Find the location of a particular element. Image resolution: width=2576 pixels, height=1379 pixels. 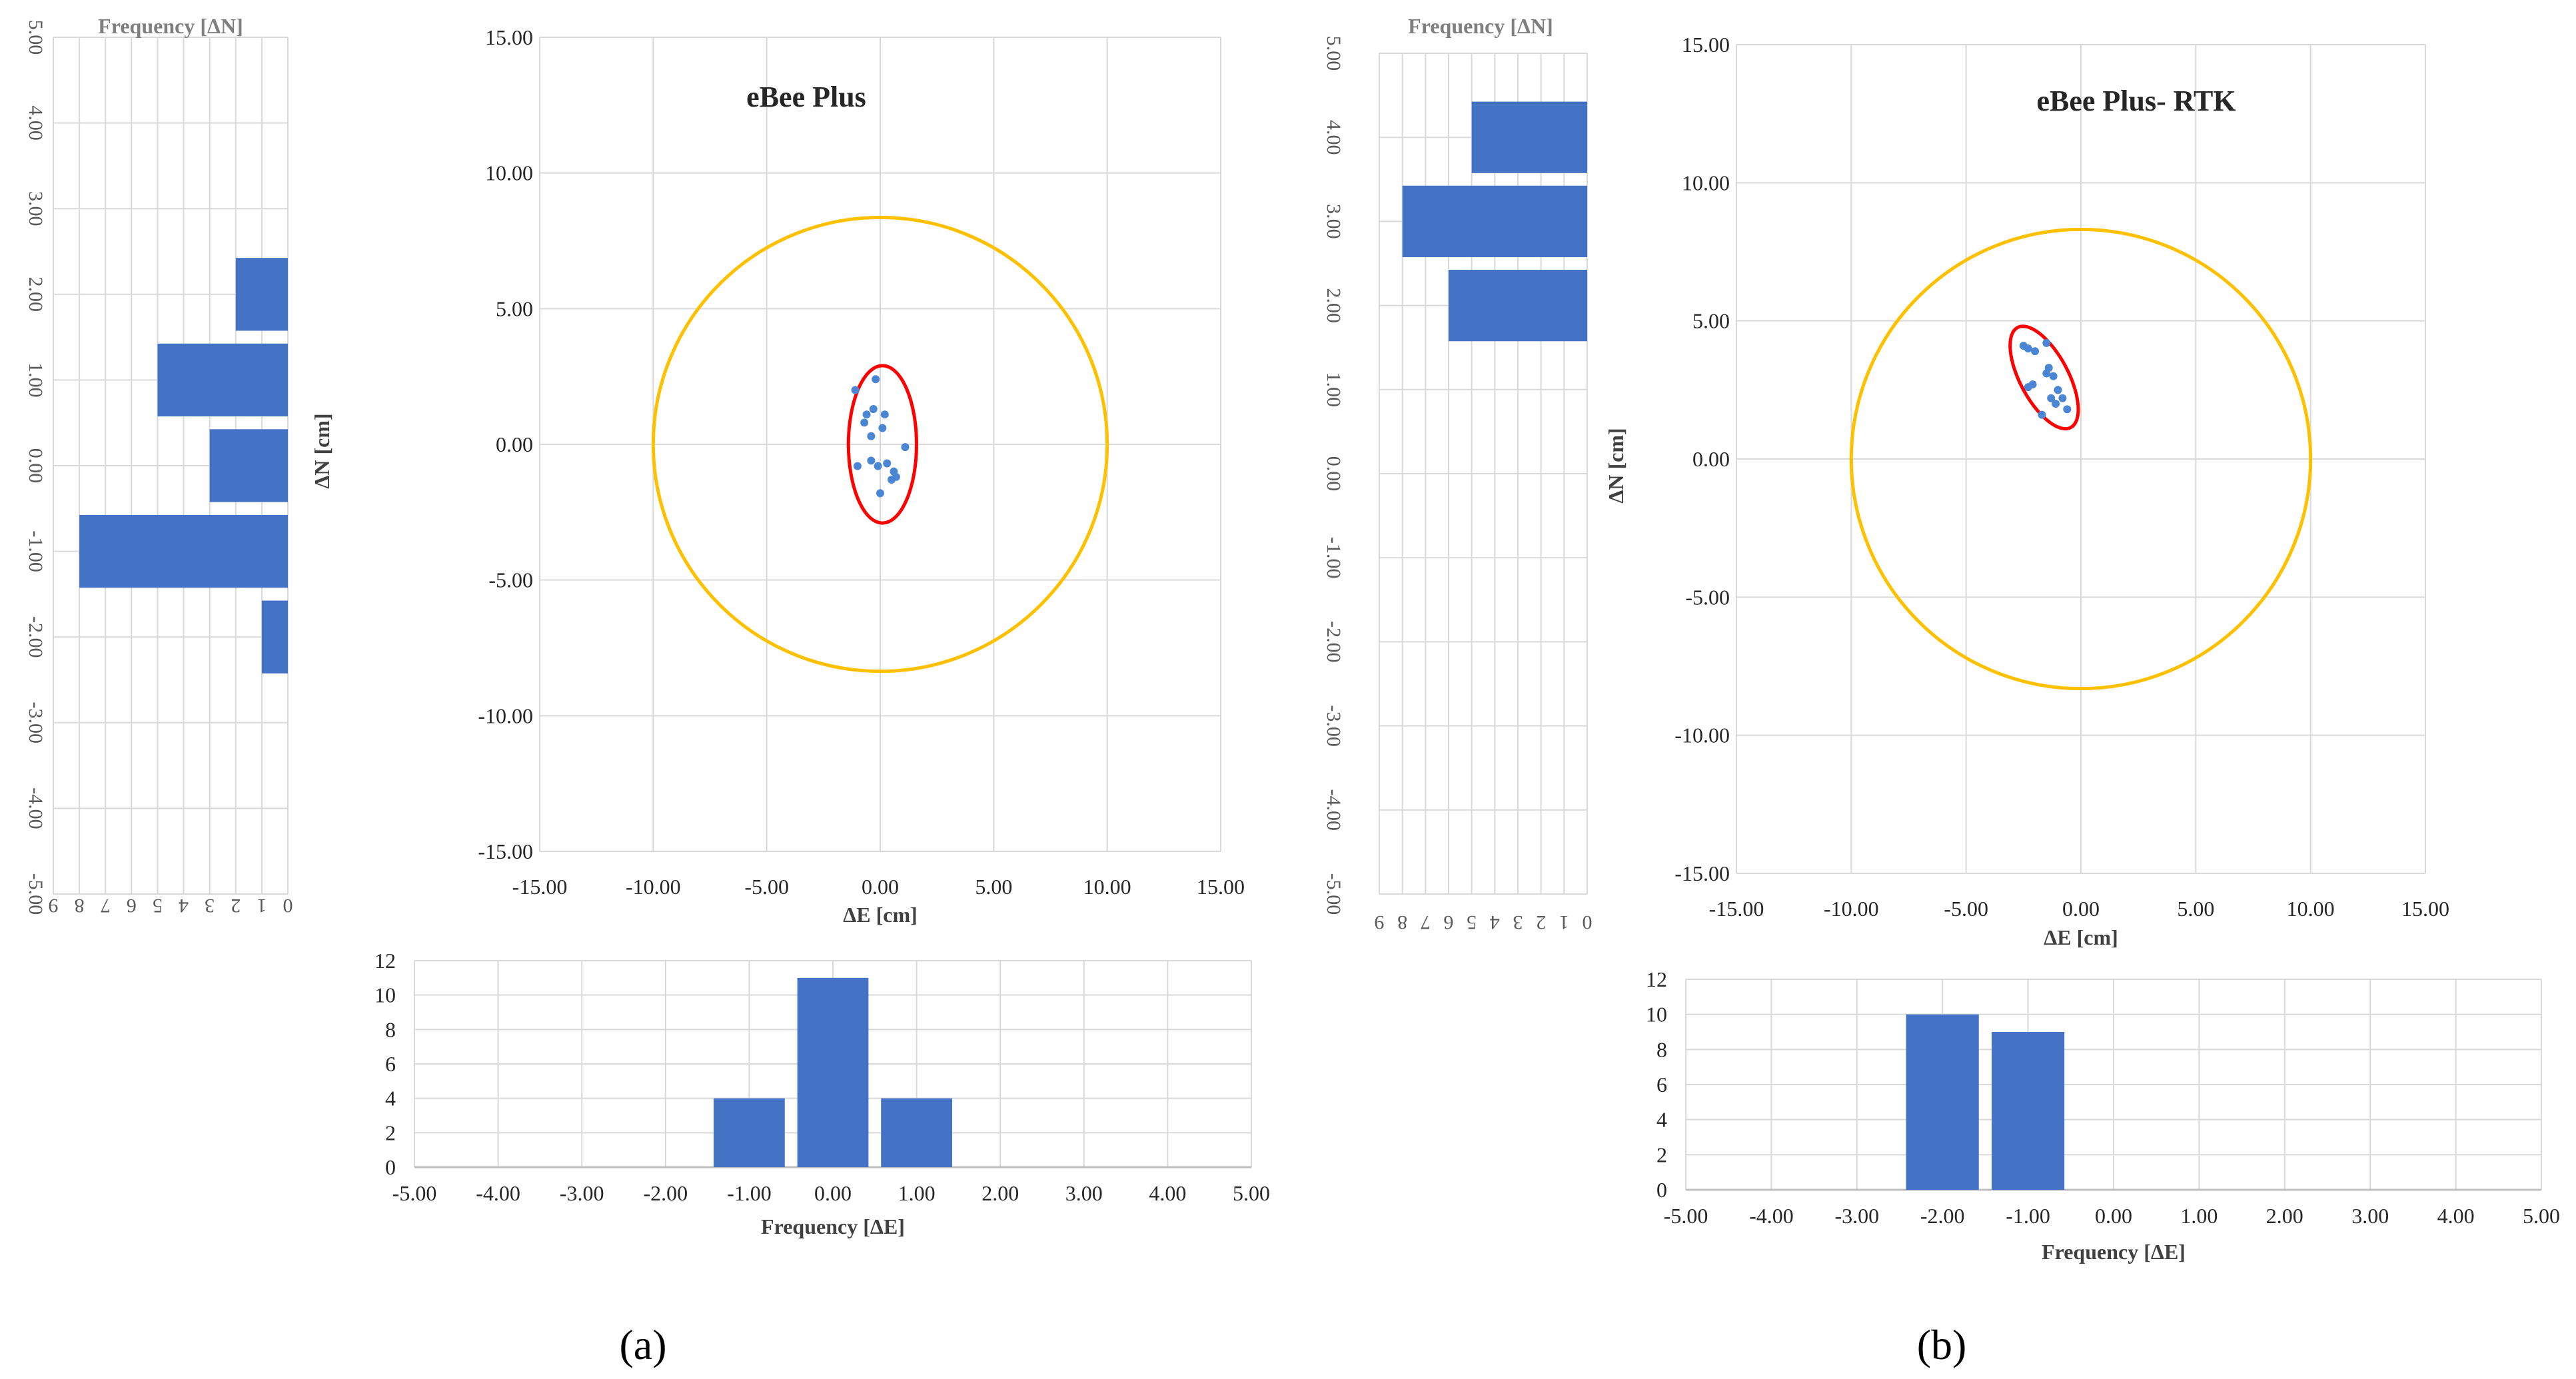

y-tick-label: 5.00 is located at coordinates (514, 308).